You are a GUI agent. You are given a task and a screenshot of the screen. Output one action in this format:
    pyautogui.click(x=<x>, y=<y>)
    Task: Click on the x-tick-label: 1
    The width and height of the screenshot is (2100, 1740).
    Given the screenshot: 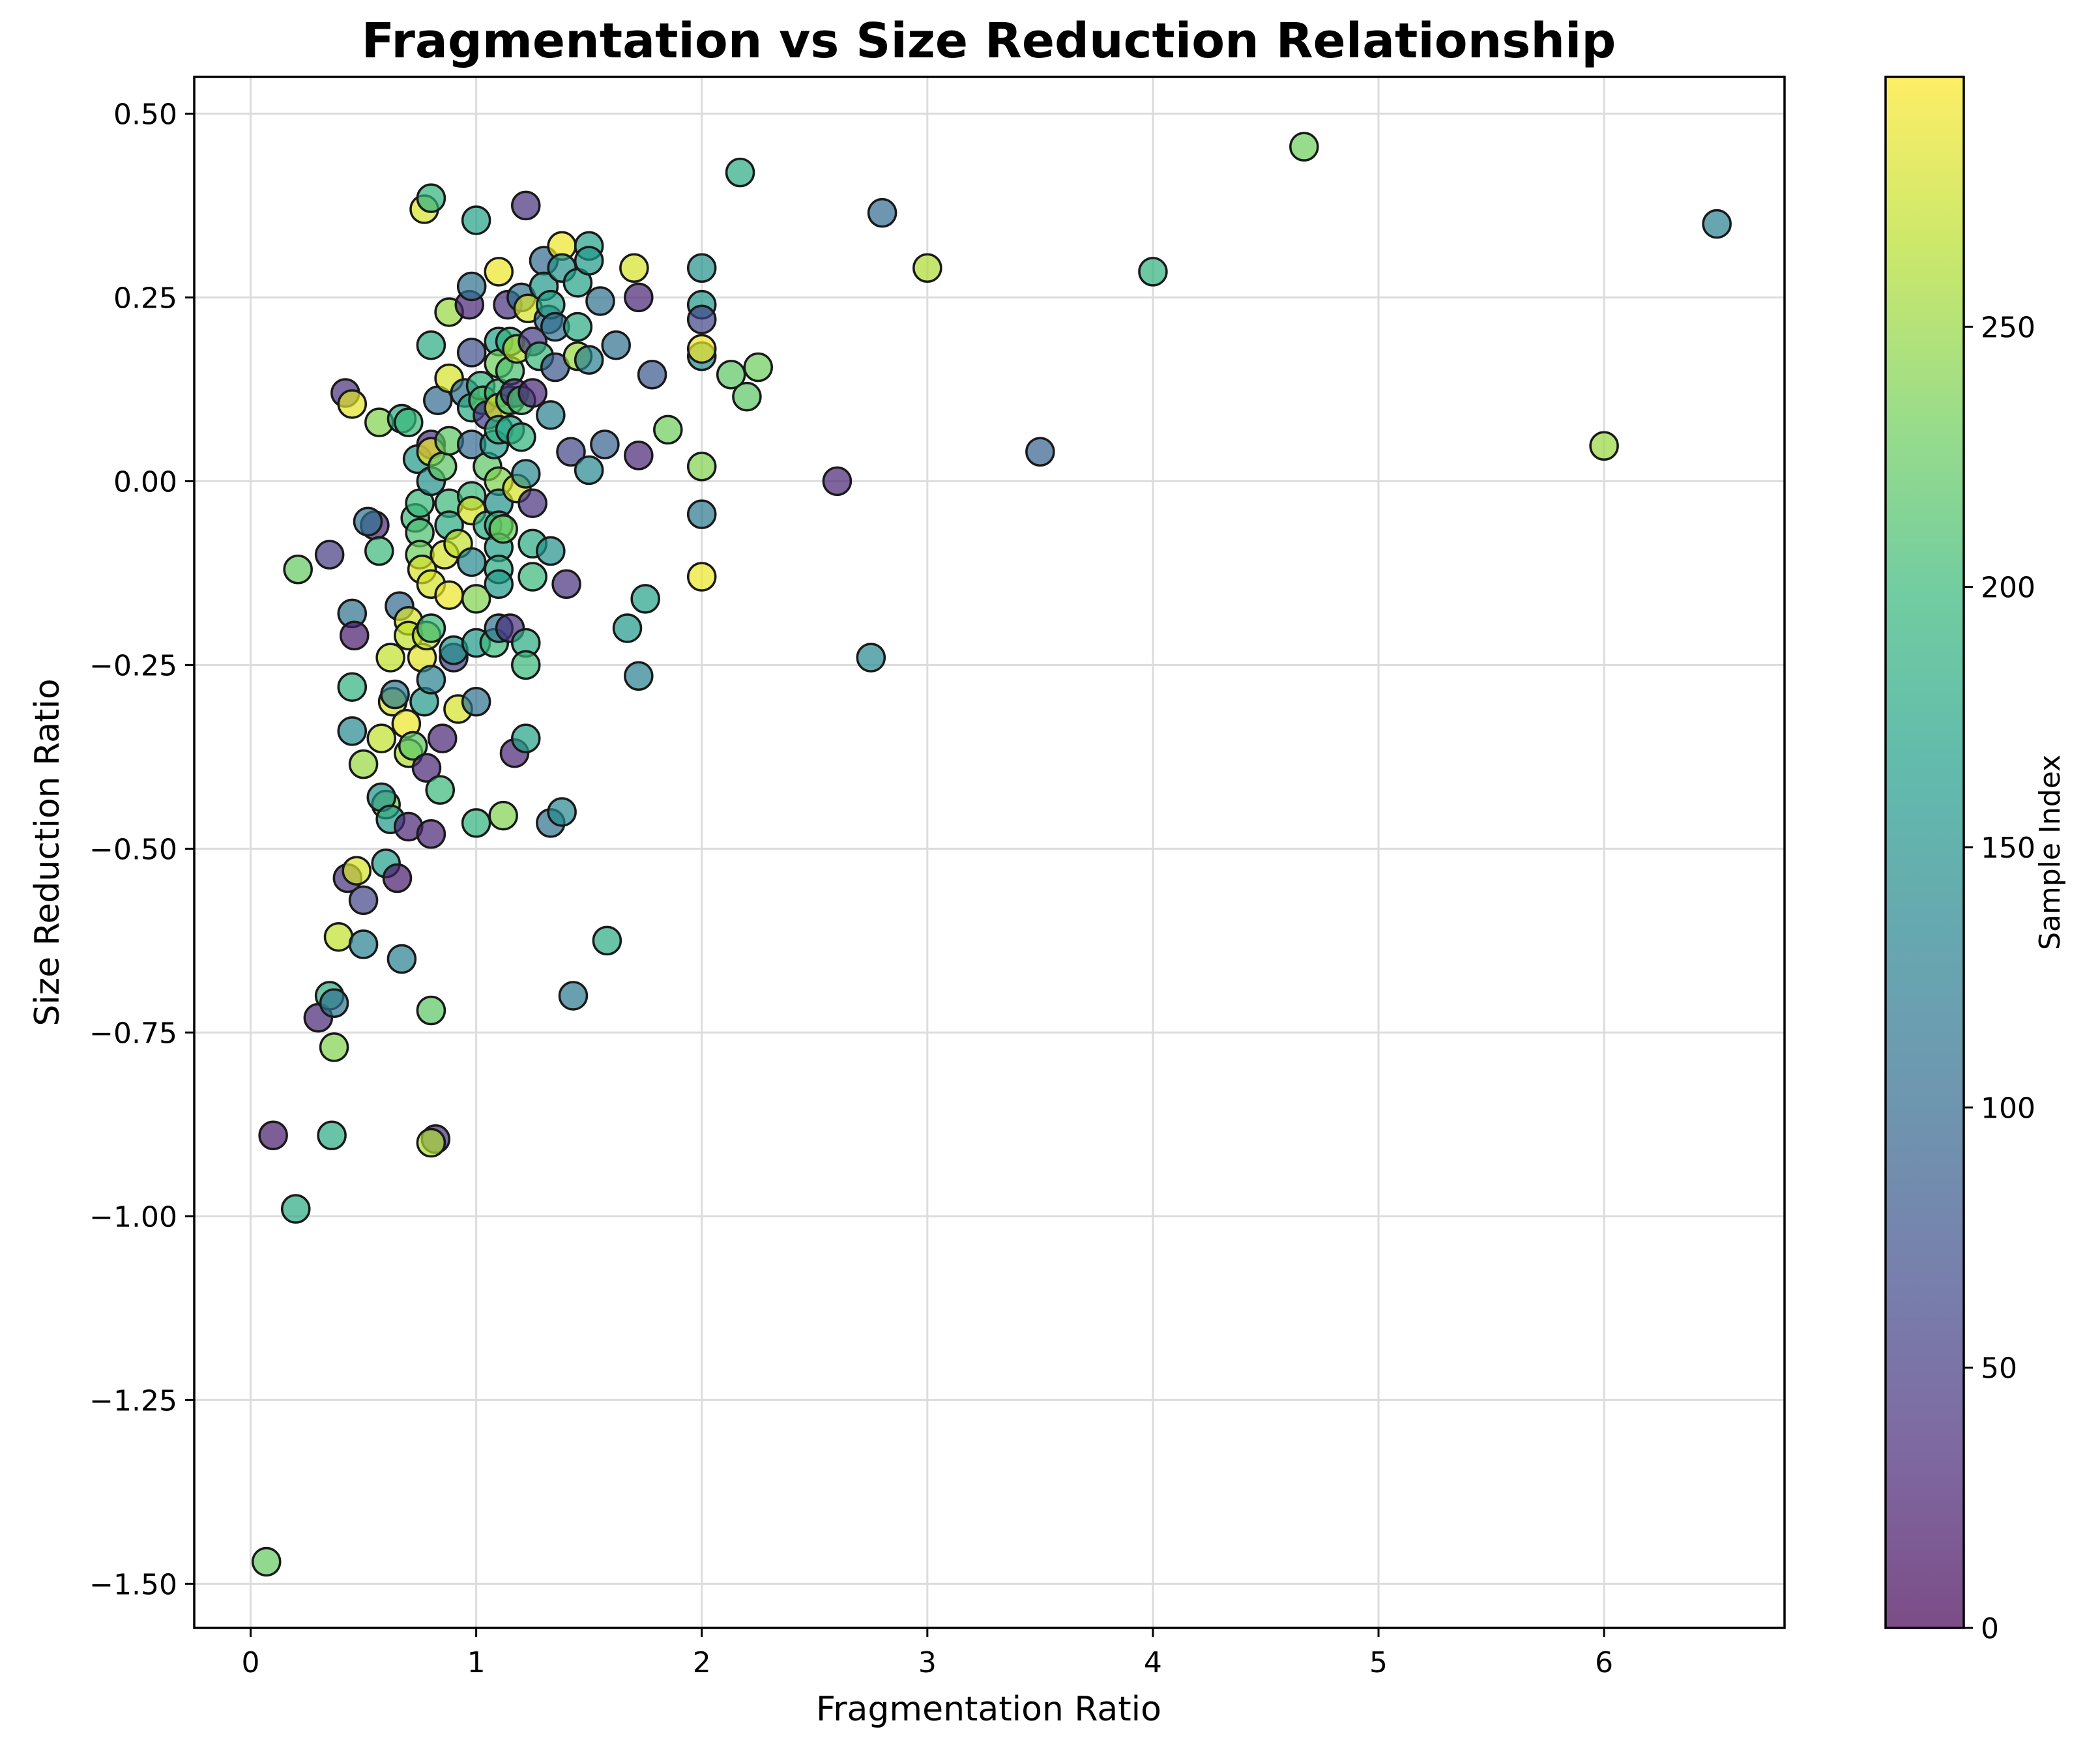 What is the action you would take?
    pyautogui.click(x=476, y=1663)
    